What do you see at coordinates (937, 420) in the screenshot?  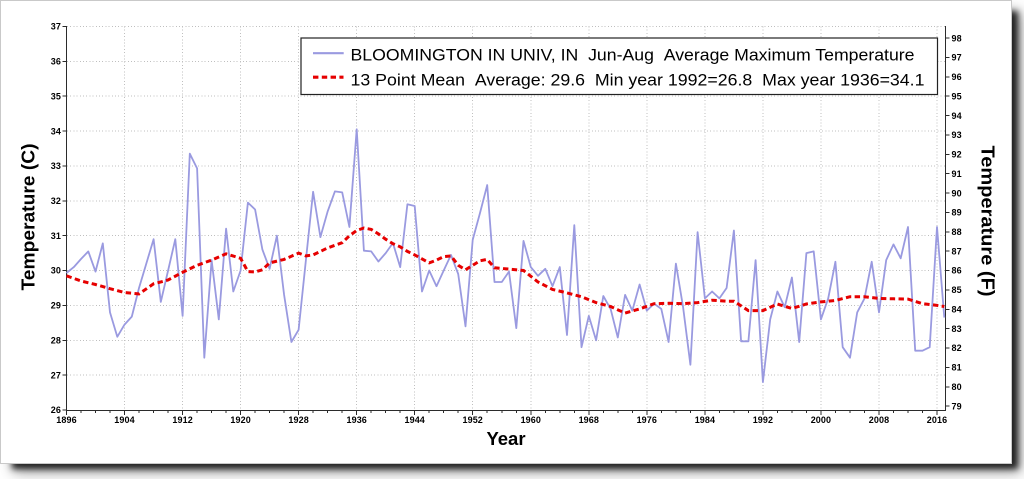 I see `svg-text: 2016` at bounding box center [937, 420].